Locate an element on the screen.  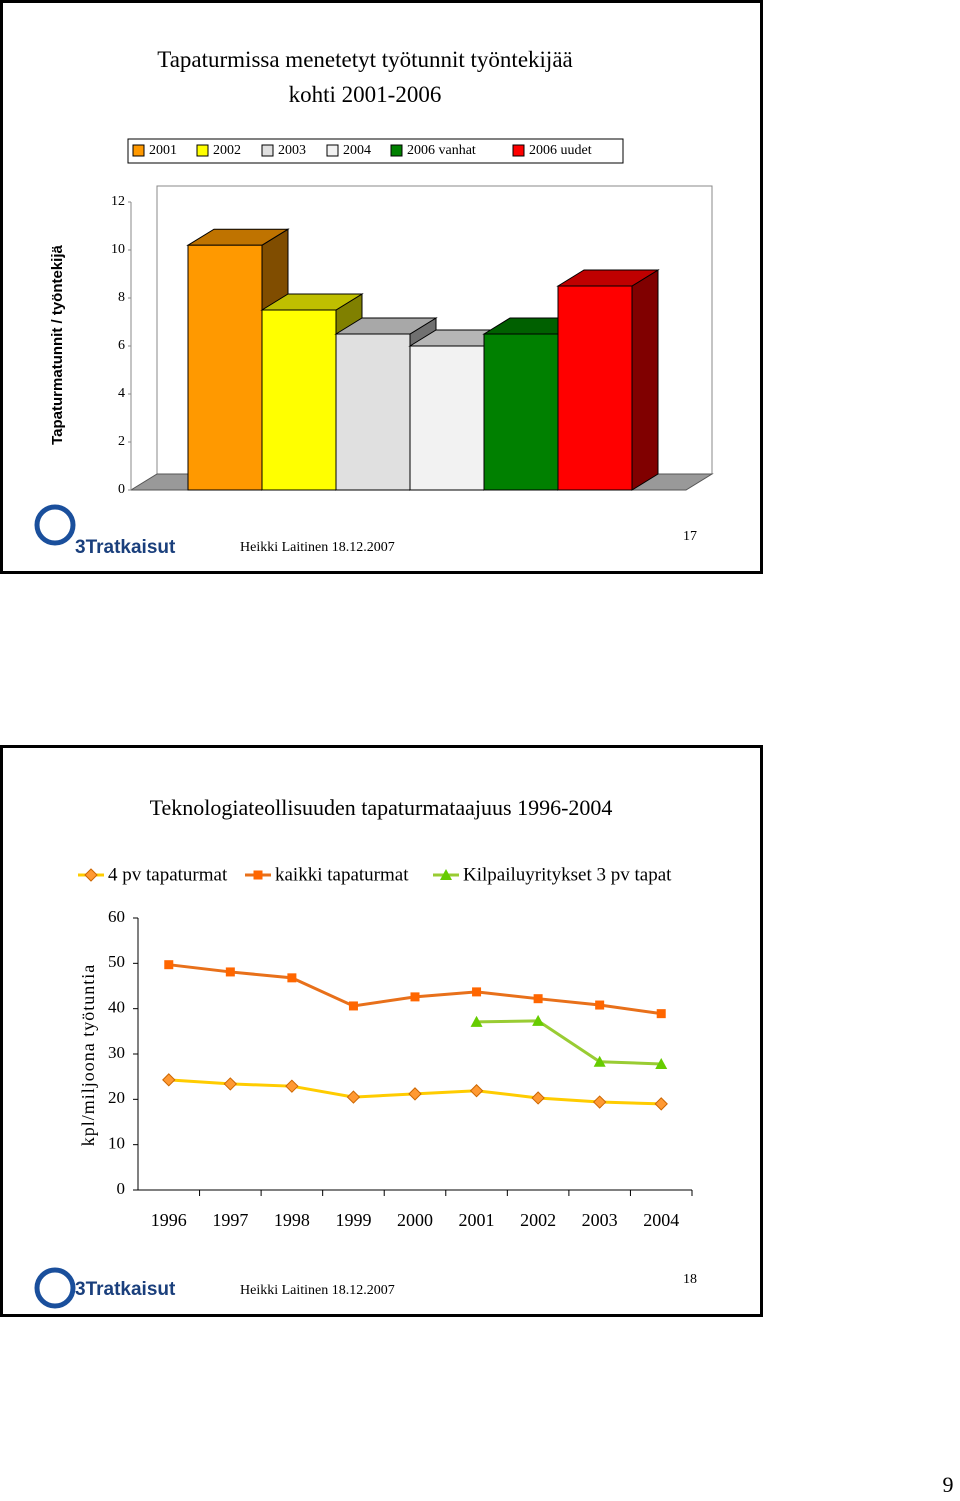
legend-label: 2003 is located at coordinates (292, 150).